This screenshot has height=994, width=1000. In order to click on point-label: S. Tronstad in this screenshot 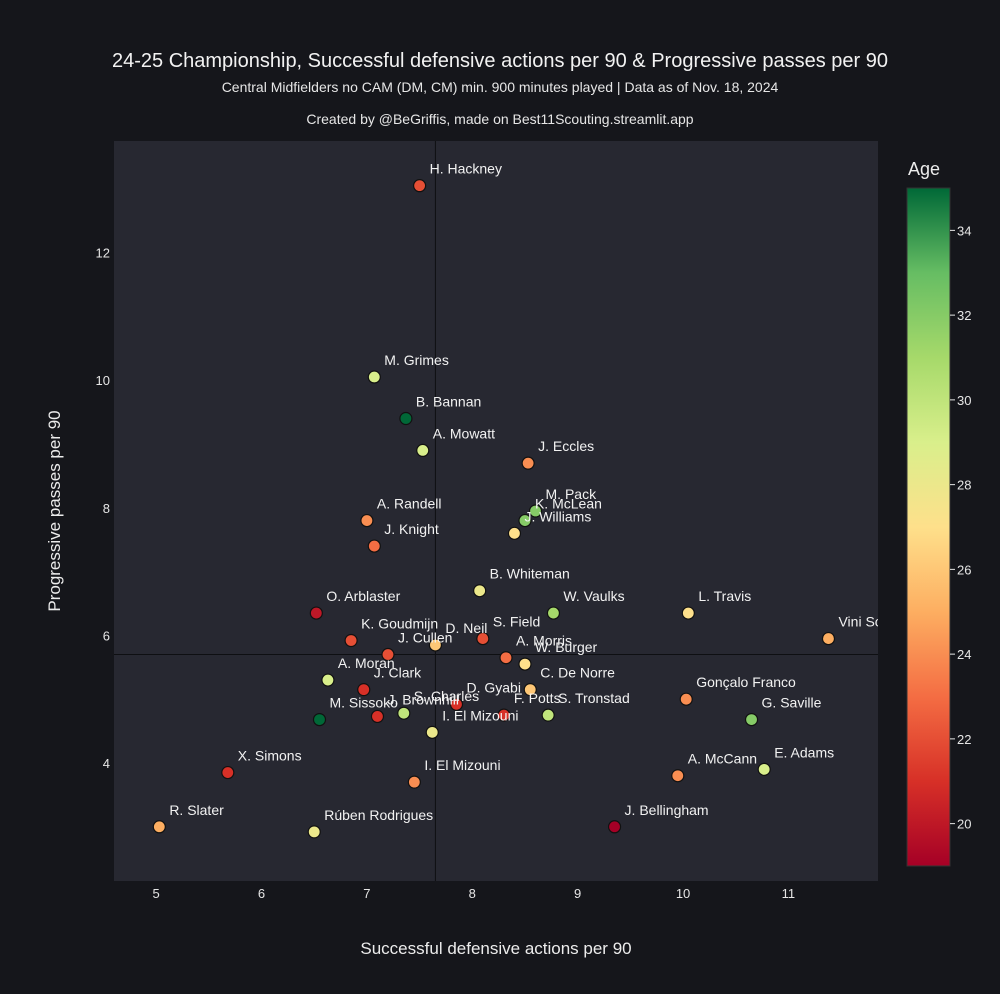, I will do `click(594, 698)`.